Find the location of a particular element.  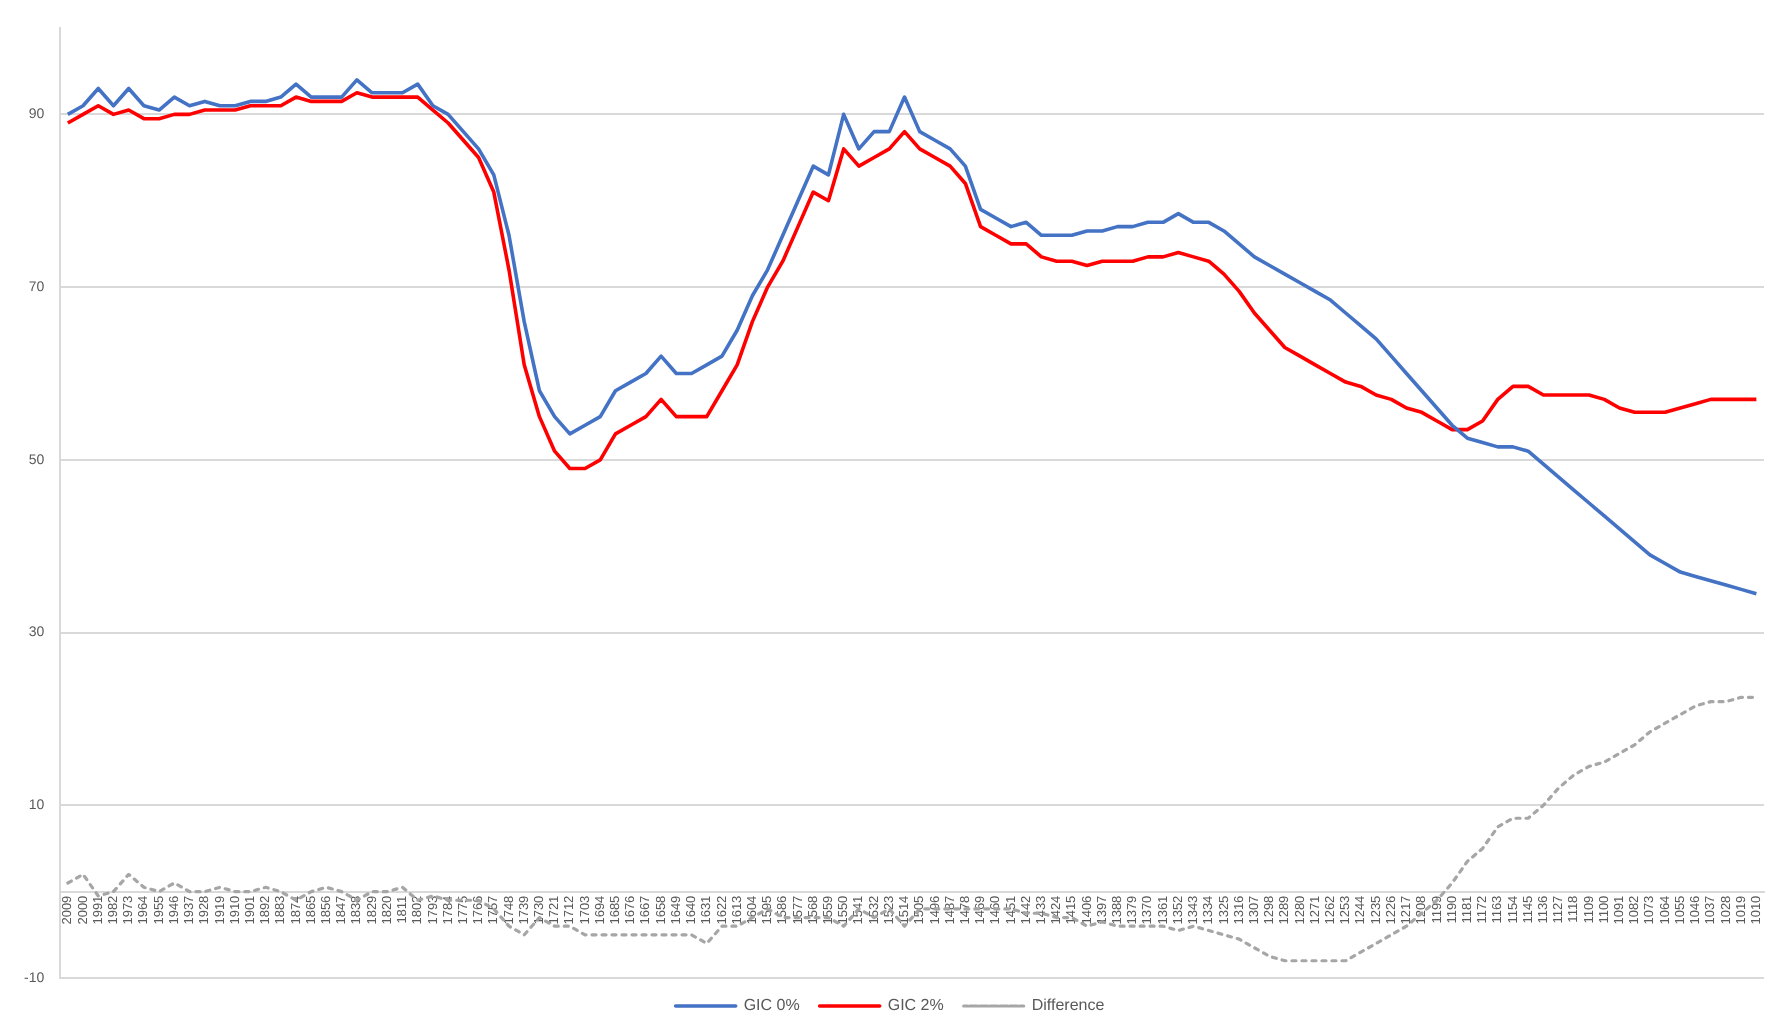

legend-label: GIC 2% is located at coordinates (915, 1005).